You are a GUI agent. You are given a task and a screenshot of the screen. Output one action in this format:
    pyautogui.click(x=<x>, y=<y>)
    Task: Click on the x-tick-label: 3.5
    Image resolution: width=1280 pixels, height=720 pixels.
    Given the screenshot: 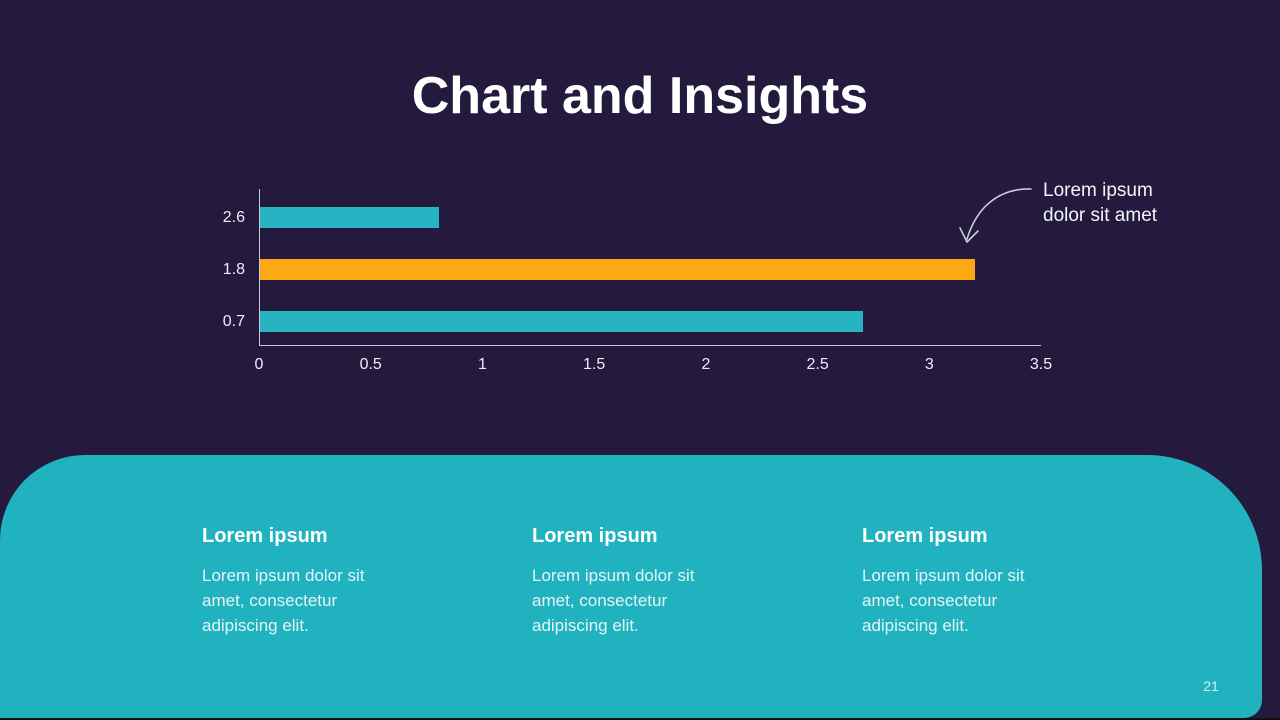 What is the action you would take?
    pyautogui.click(x=1041, y=364)
    